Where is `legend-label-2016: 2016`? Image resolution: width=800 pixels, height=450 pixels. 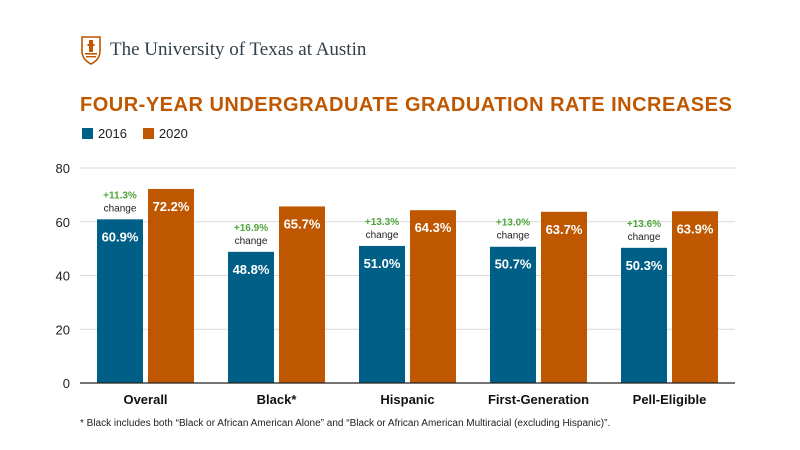
legend-label-2016: 2016 is located at coordinates (112, 133).